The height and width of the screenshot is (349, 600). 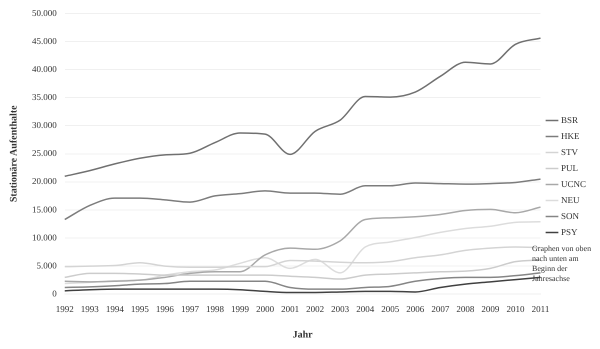 I want to click on legend-label: PSY, so click(x=569, y=231).